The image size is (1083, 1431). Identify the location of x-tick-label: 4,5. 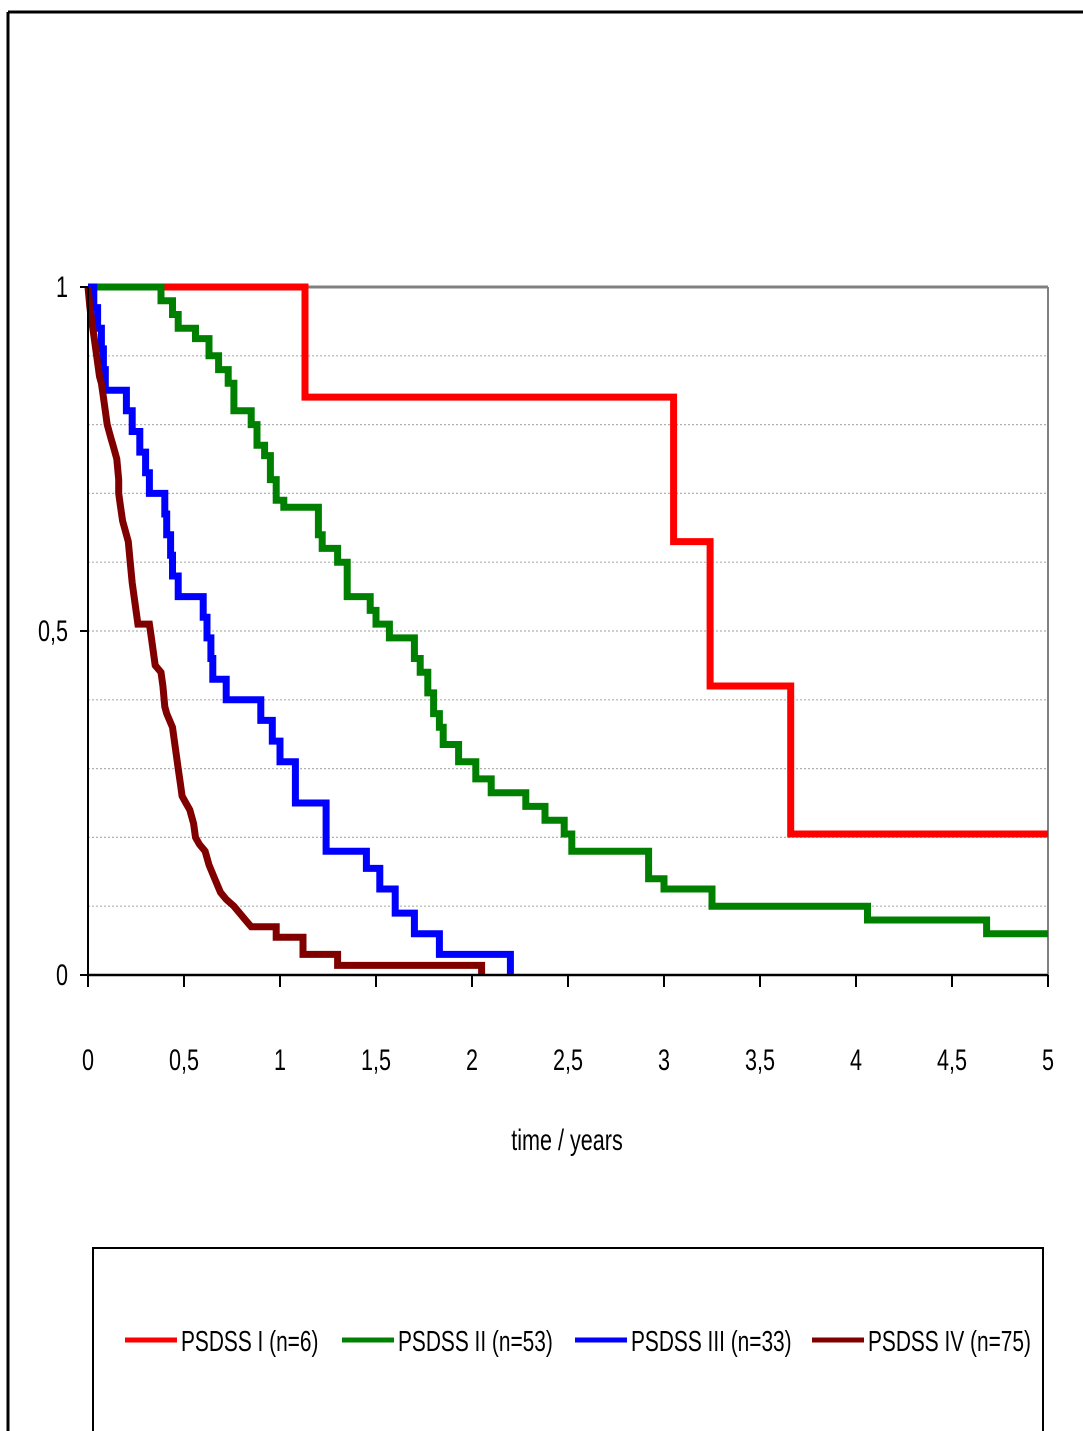
(952, 1059).